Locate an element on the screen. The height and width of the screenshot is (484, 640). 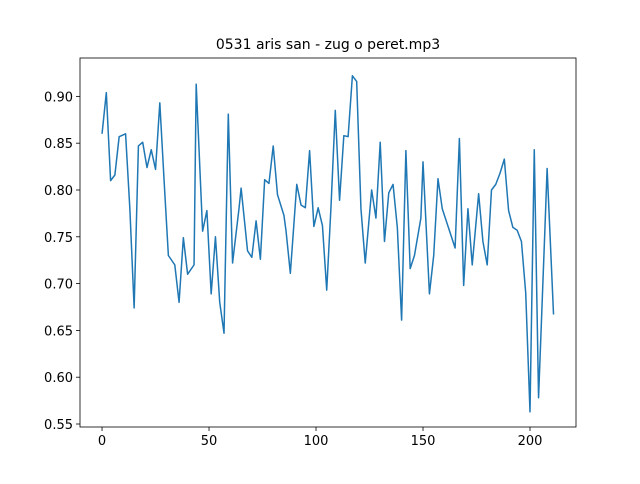
y-tick-label: 0.70 is located at coordinates (58, 285).